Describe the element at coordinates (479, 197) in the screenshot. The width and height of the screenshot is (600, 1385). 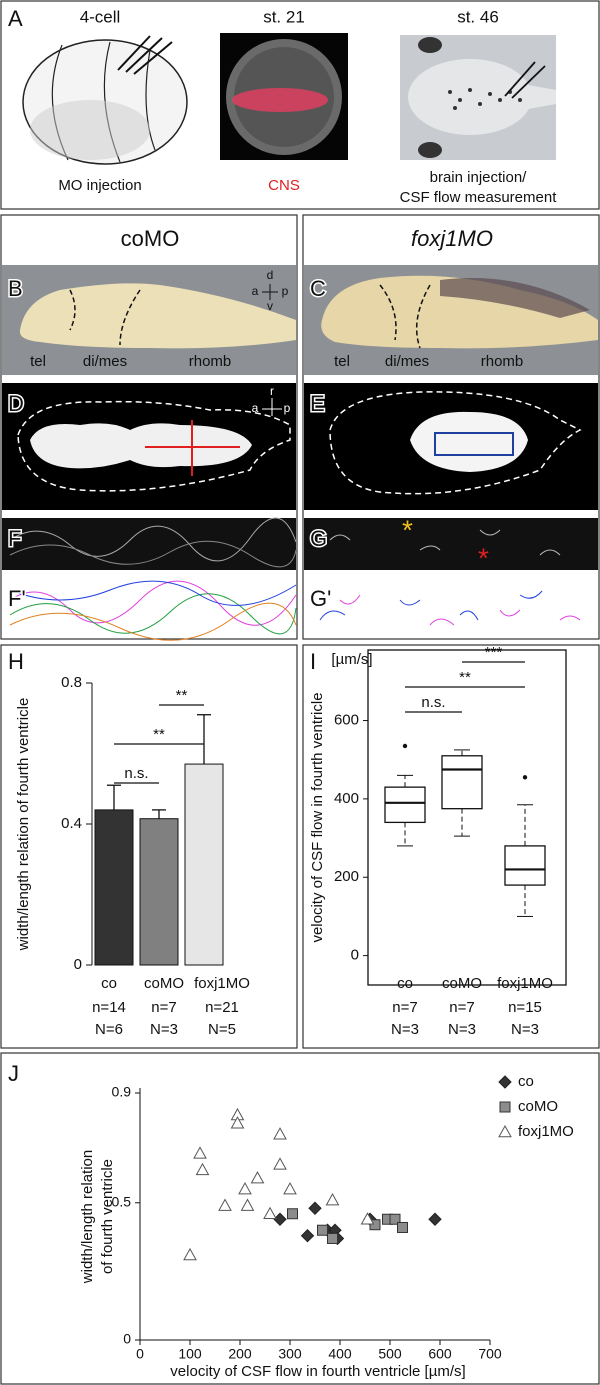
I see `image-caption: CSF flow measurement` at that location.